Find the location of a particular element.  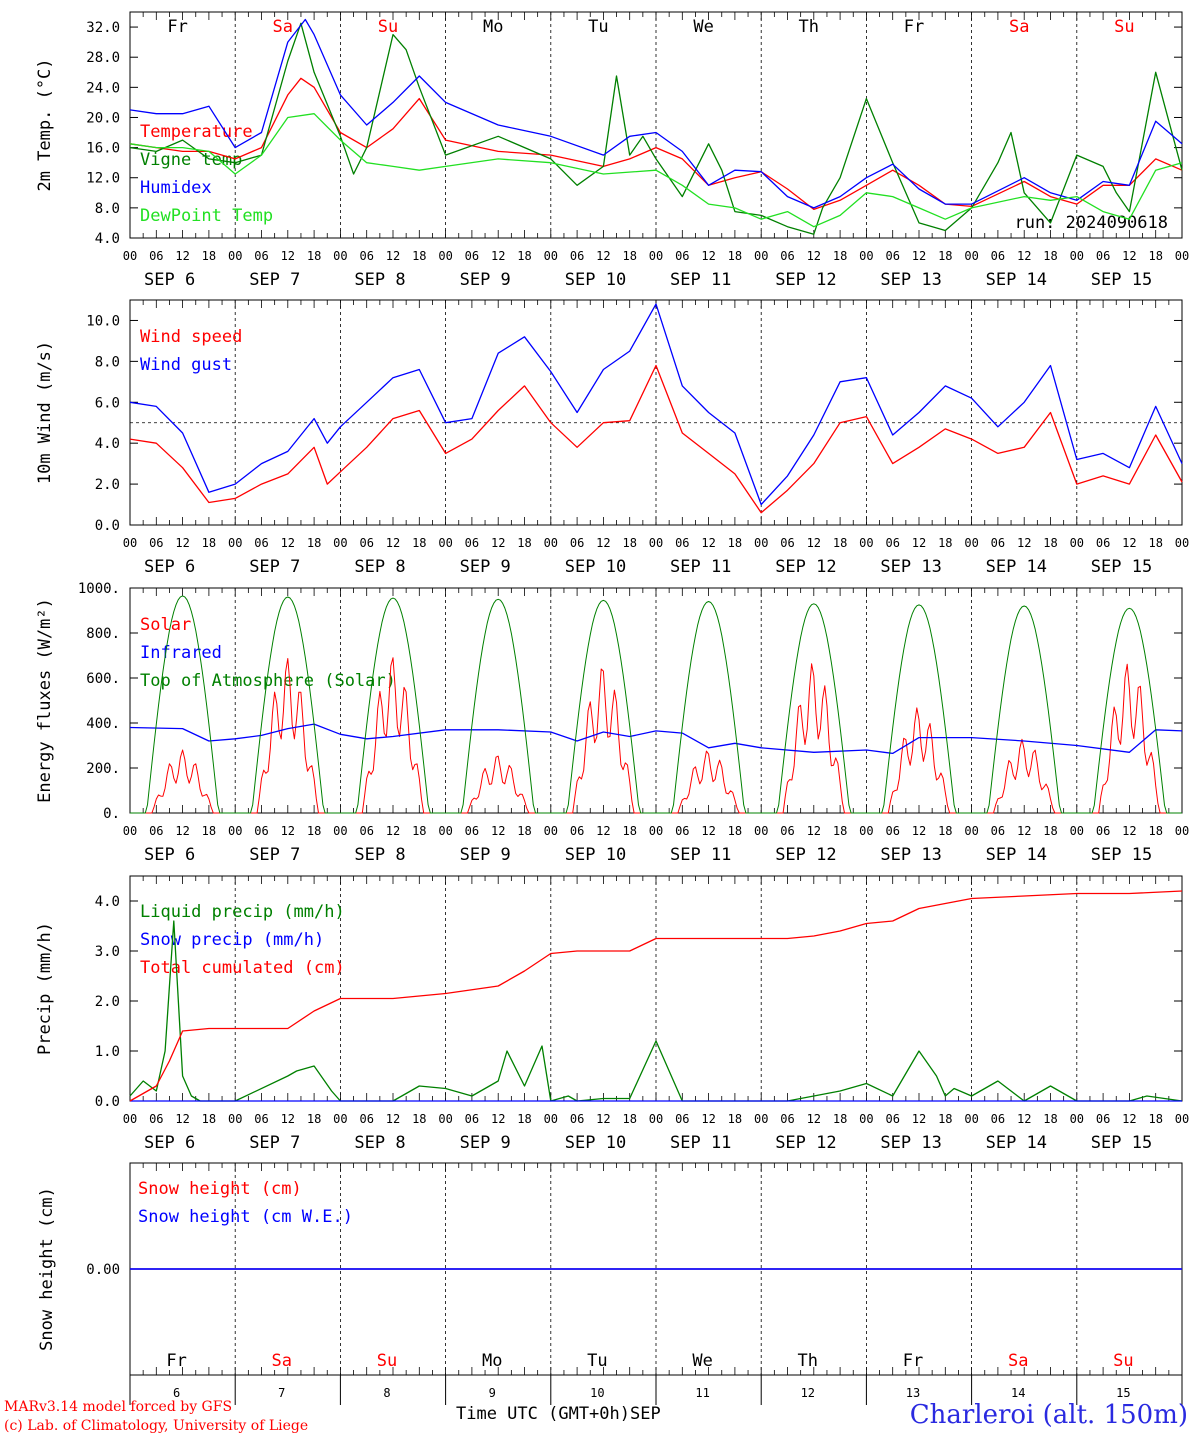

date-label: SEP 9 is located at coordinates (485, 855).